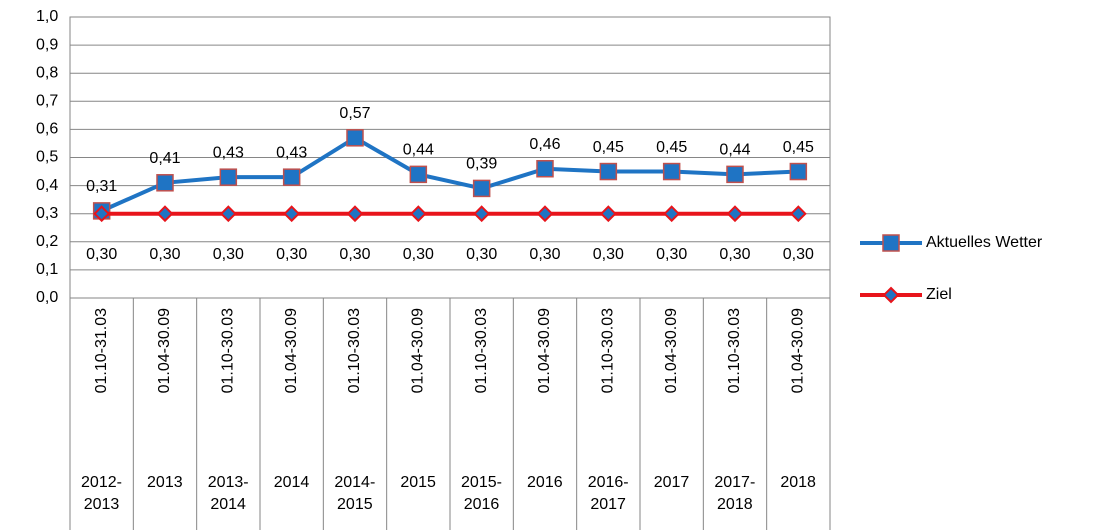  What do you see at coordinates (481, 164) in the screenshot?
I see `data-label: 0,39` at bounding box center [481, 164].